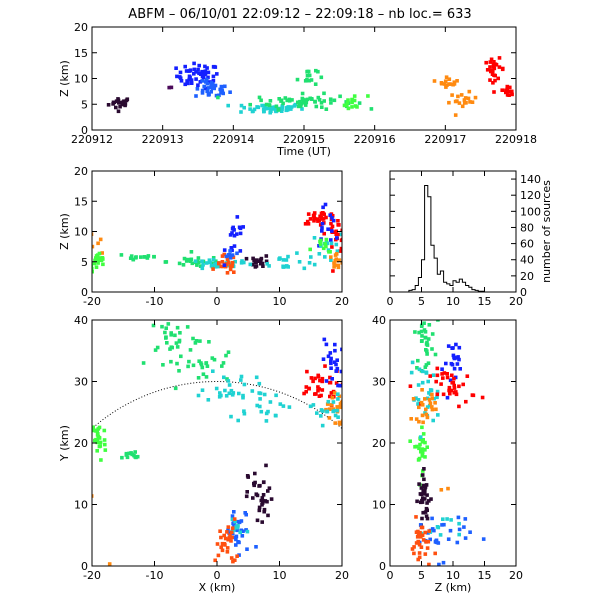 This screenshot has height=600, width=600. What do you see at coordinates (217, 405) in the screenshot?
I see `range-ring` at bounding box center [217, 405].